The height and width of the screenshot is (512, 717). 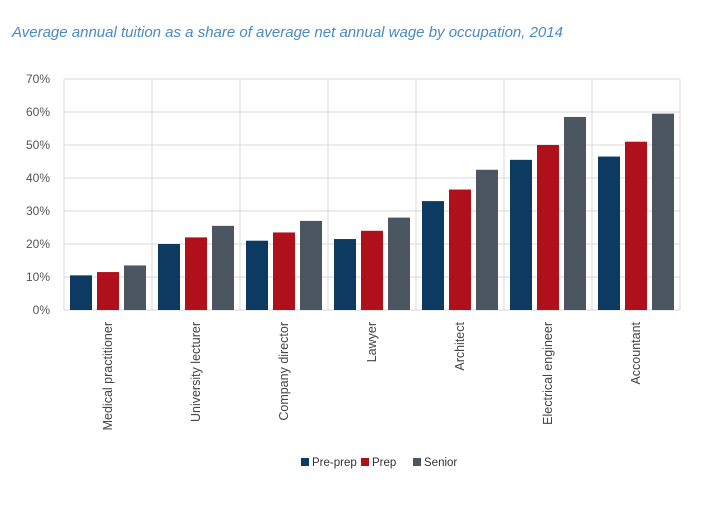 What do you see at coordinates (38, 277) in the screenshot?
I see `y-tick-label: 10%` at bounding box center [38, 277].